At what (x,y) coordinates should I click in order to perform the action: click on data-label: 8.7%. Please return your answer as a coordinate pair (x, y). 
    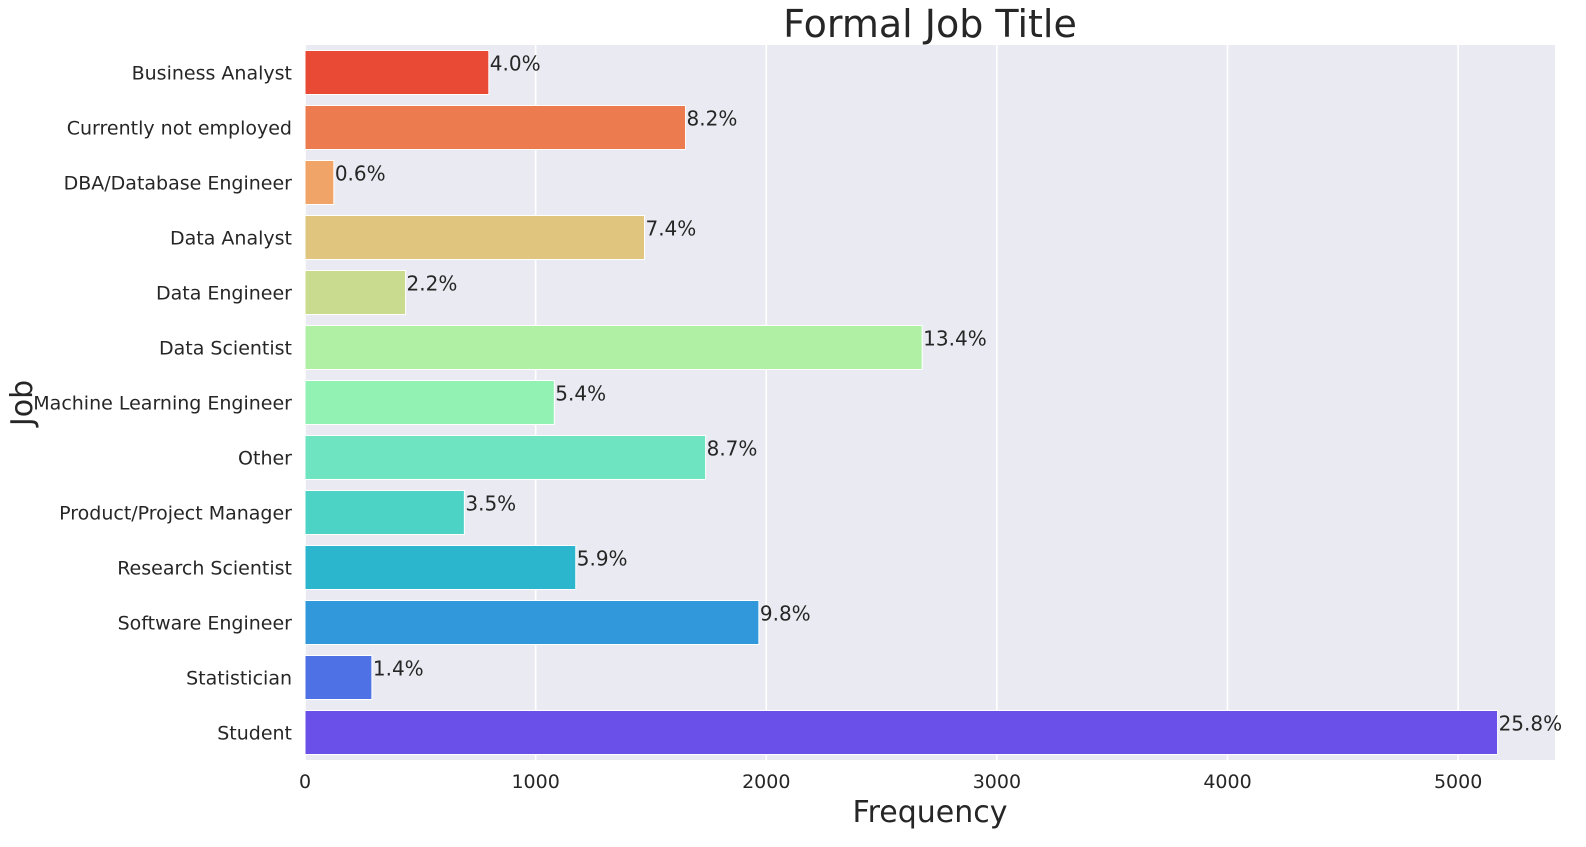
    Looking at the image, I should click on (732, 449).